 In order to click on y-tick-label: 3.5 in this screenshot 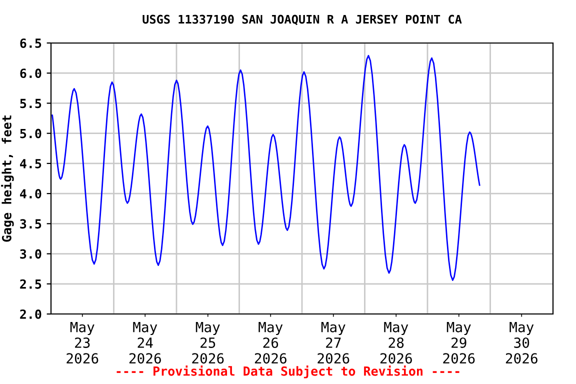, I will do `click(31, 224)`.